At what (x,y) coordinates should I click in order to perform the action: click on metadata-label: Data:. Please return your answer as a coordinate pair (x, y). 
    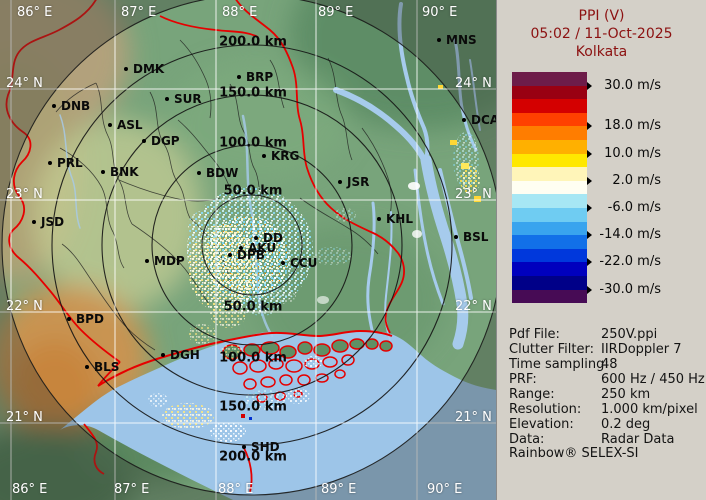
    Looking at the image, I should click on (527, 439).